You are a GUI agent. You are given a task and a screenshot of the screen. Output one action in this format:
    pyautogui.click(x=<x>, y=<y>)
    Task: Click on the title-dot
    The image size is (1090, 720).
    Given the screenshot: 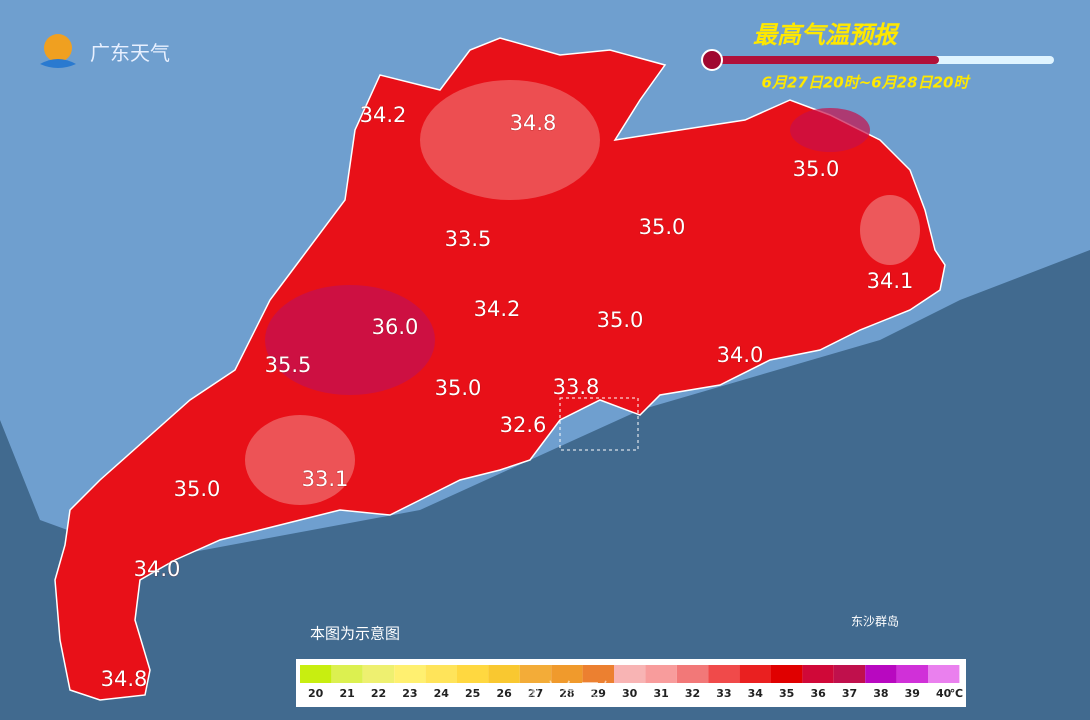 What is the action you would take?
    pyautogui.click(x=712, y=60)
    